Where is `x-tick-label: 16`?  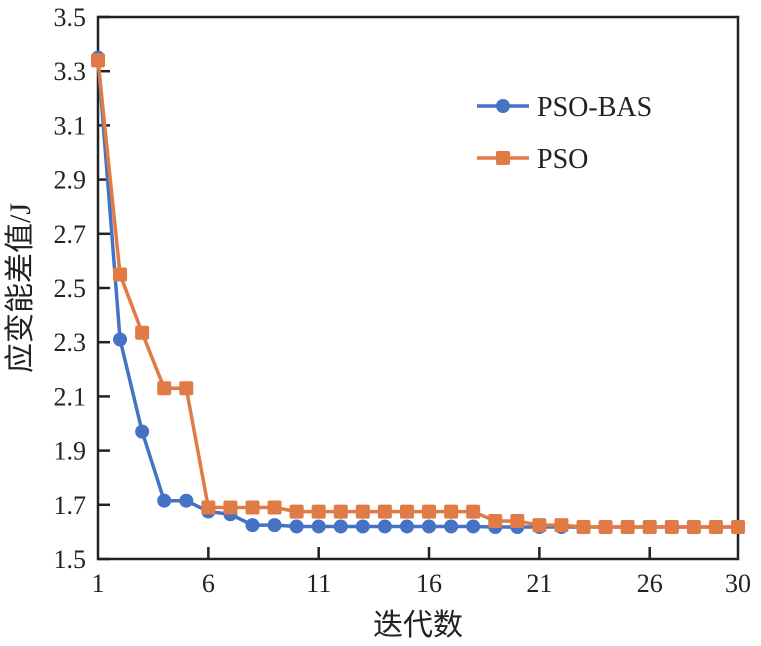 x-tick-label: 16 is located at coordinates (429, 583).